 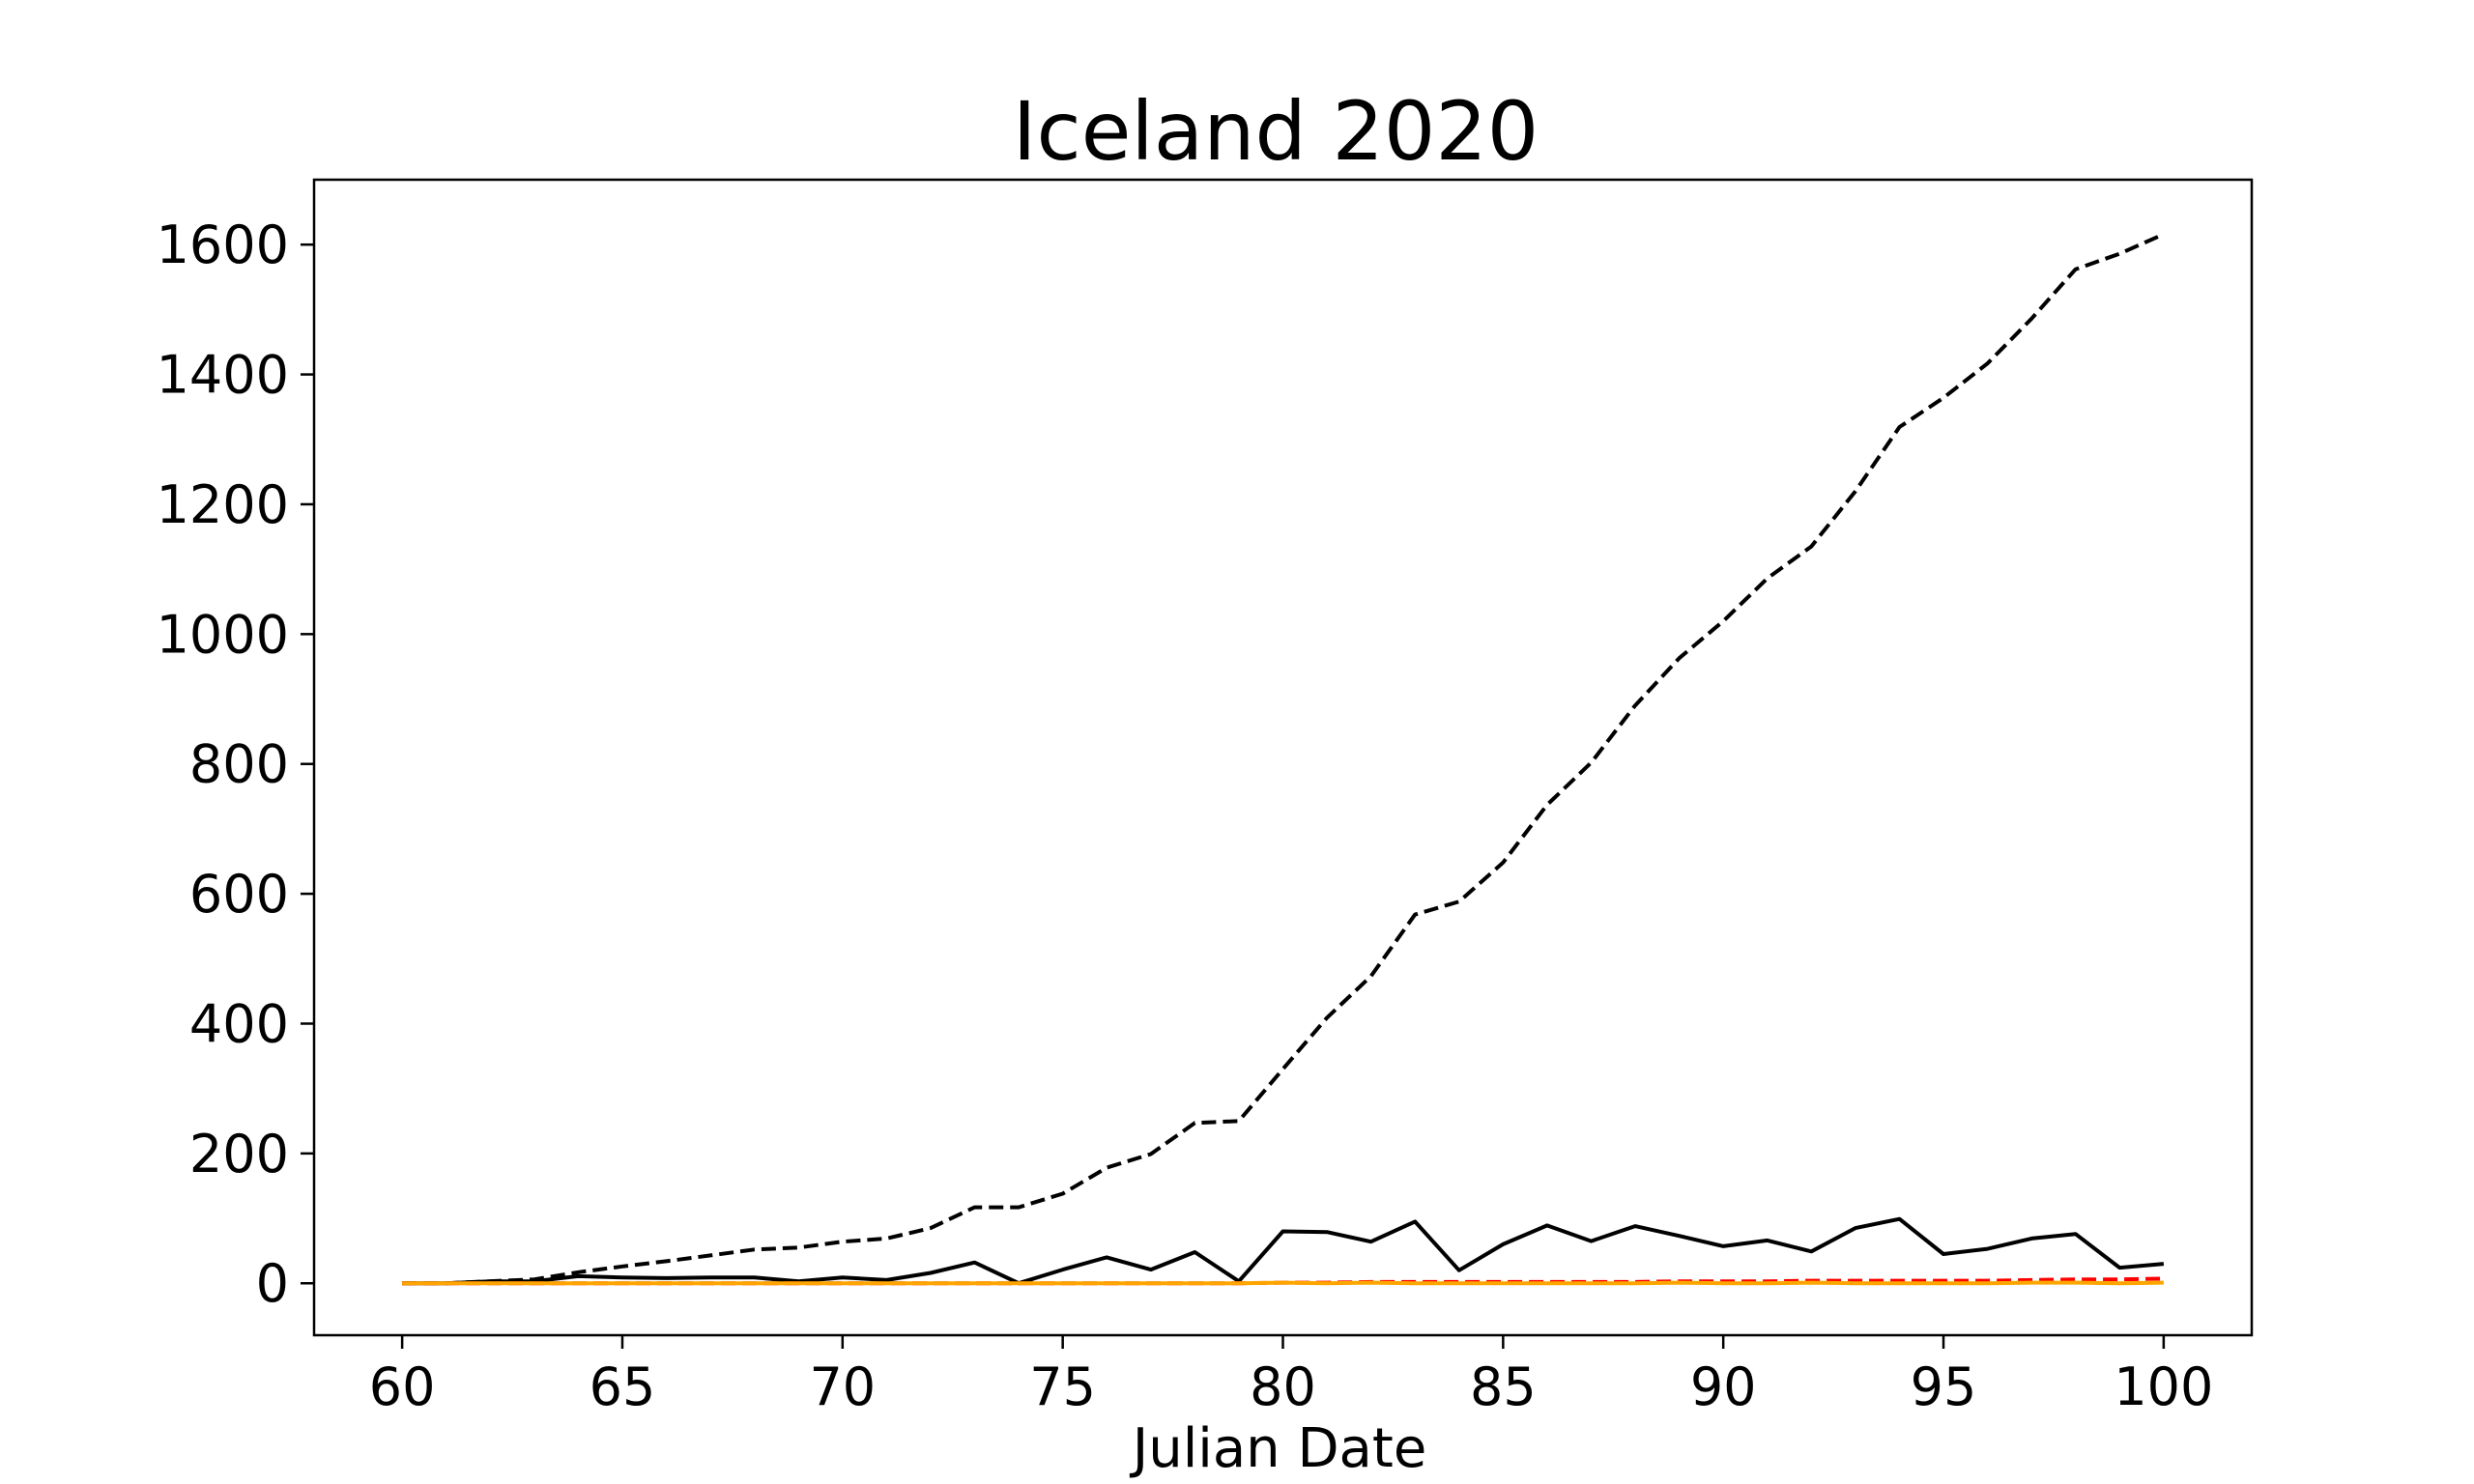 What do you see at coordinates (239, 895) in the screenshot?
I see `y-tick-label: 600` at bounding box center [239, 895].